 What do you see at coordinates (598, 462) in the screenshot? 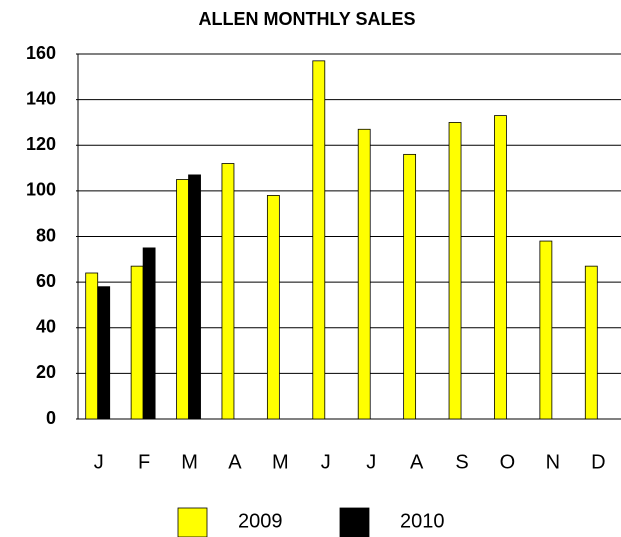
I see `x-tick-label: D` at bounding box center [598, 462].